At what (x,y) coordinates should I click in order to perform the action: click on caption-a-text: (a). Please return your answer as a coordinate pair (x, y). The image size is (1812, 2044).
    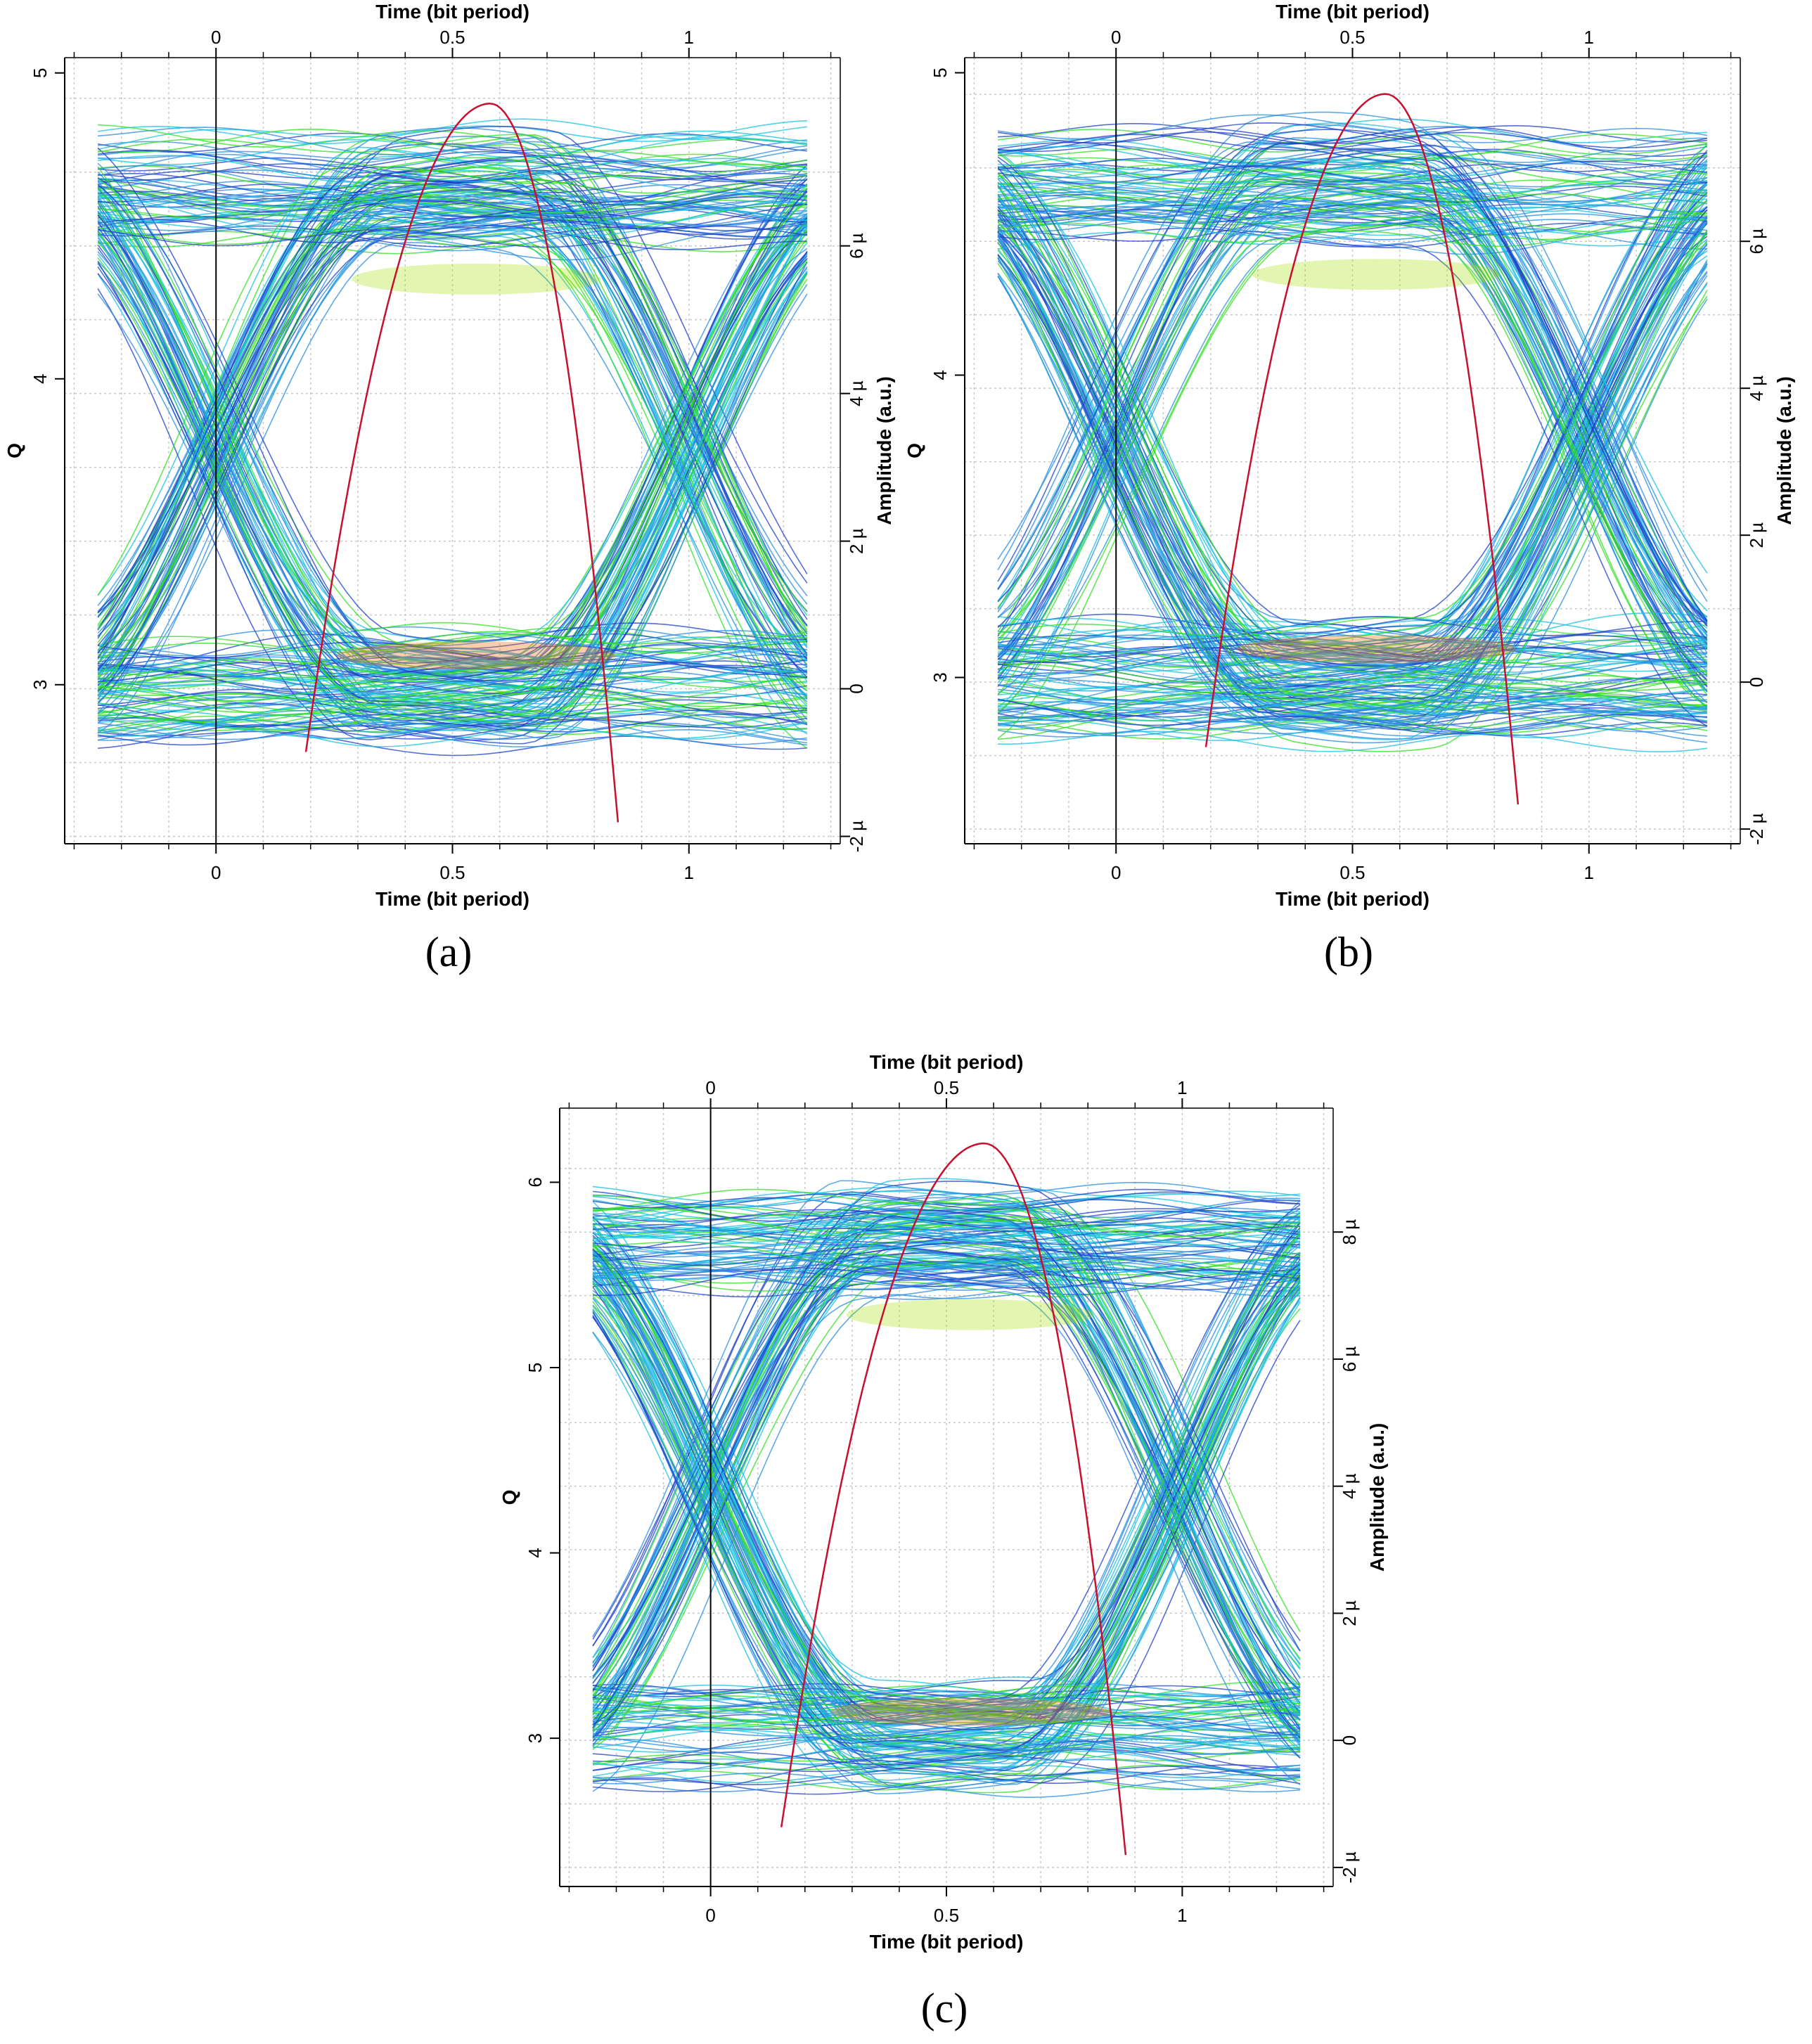
    Looking at the image, I should click on (449, 952).